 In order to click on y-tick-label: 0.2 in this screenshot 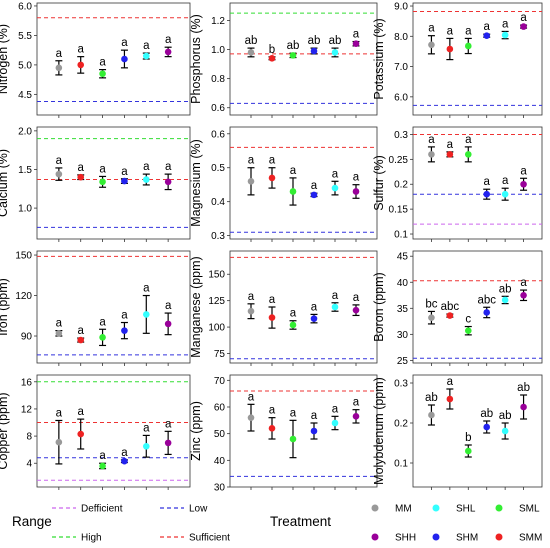, I will do `click(401, 185)`.